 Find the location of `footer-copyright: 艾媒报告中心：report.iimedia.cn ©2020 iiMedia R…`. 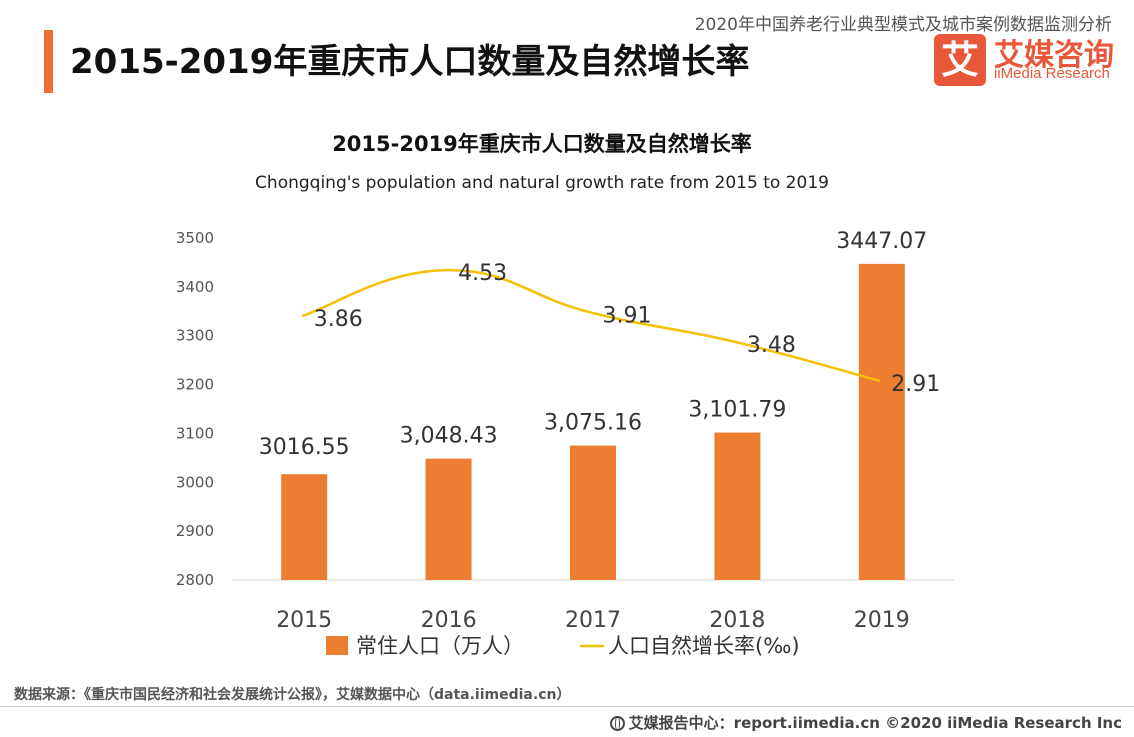

footer-copyright: 艾媒报告中心：report.iimedia.cn ©2020 iiMedia R… is located at coordinates (865, 722).